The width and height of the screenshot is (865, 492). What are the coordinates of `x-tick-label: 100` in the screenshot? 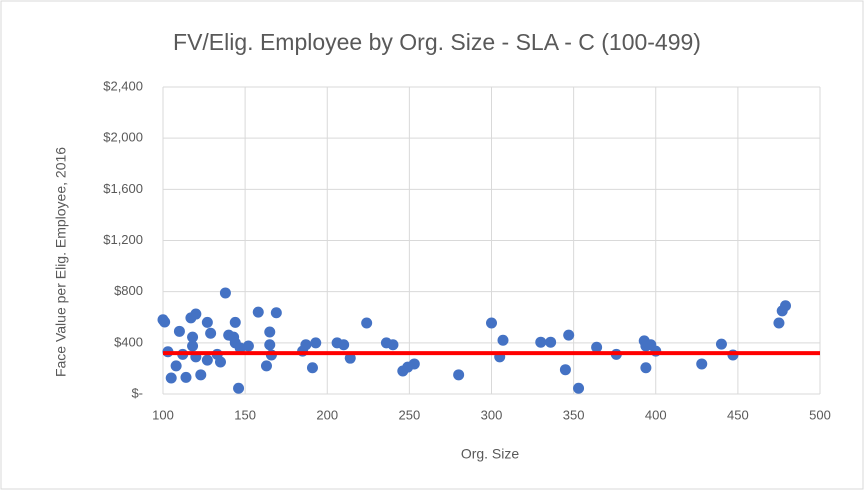 It's located at (163, 414).